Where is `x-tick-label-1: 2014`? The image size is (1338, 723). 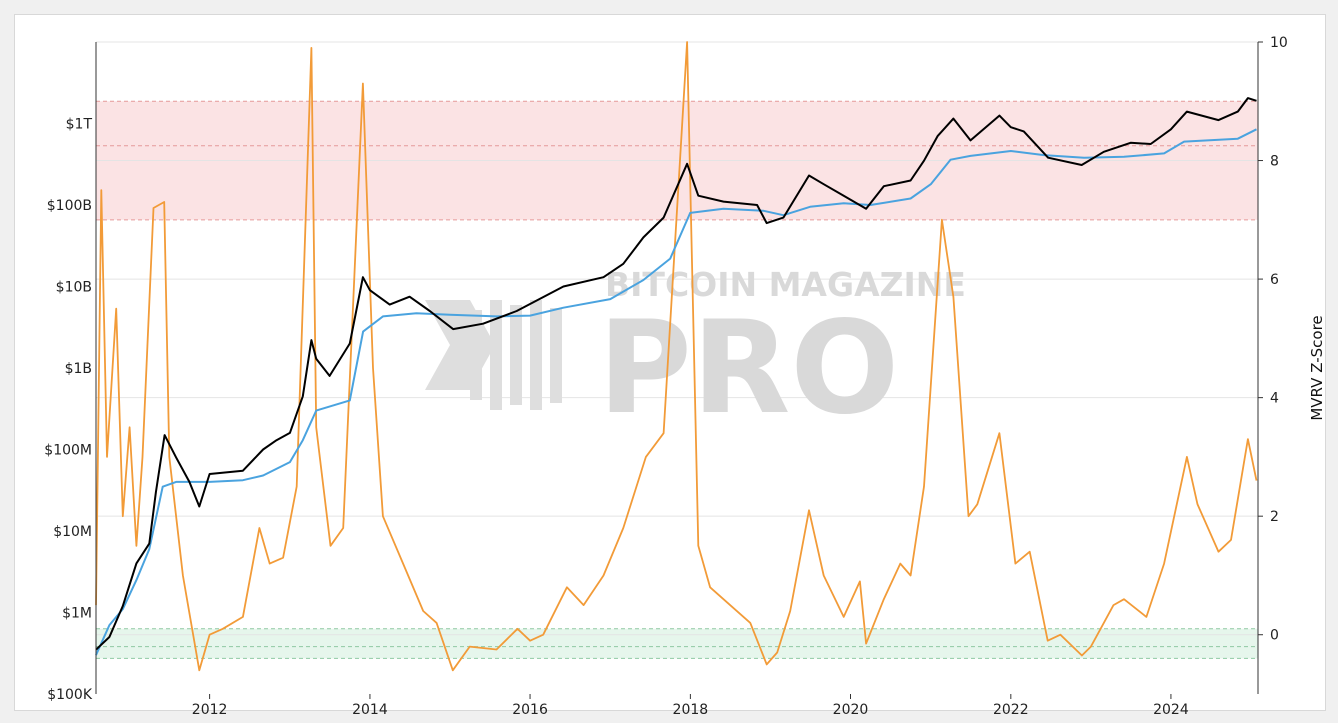
x-tick-label-1: 2014 is located at coordinates (370, 710).